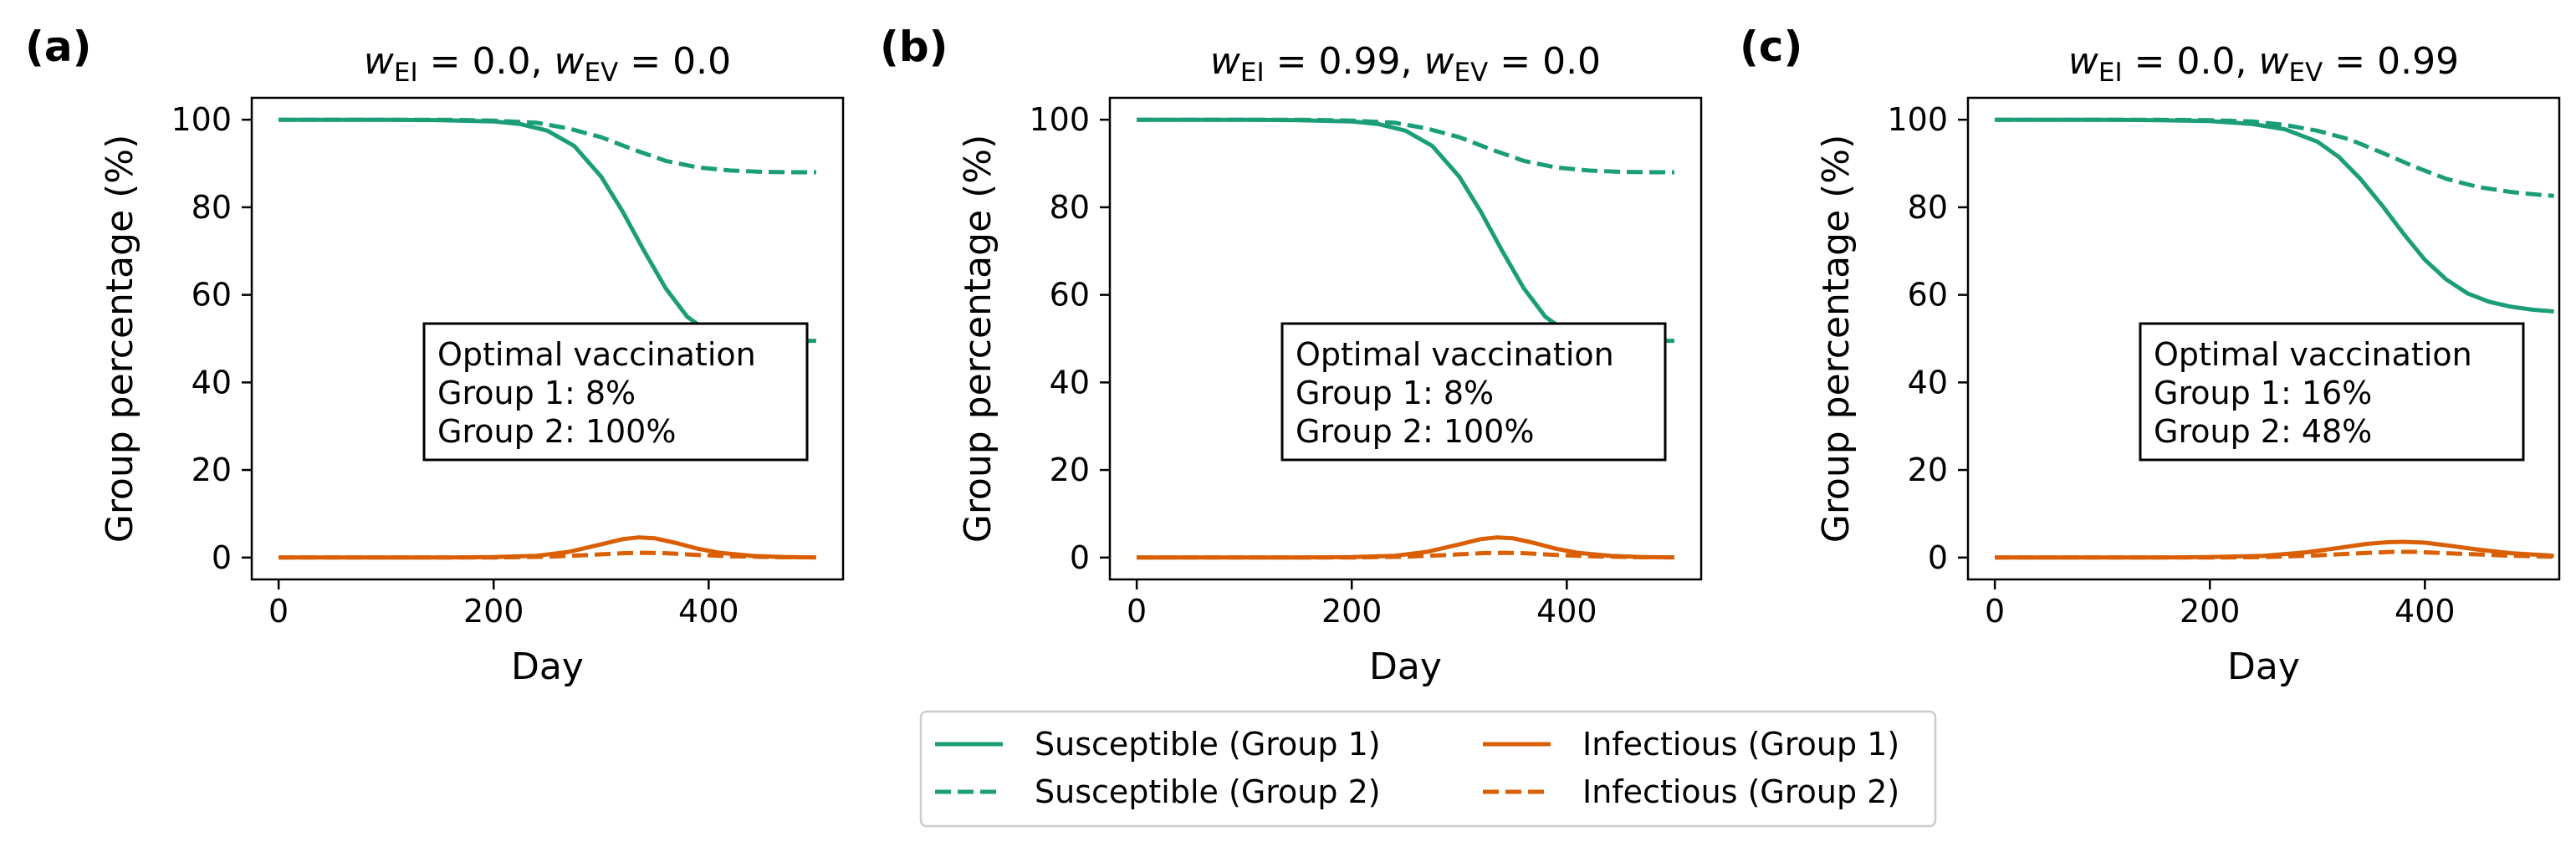 This screenshot has height=847, width=2576. Describe the element at coordinates (2391, 61) in the screenshot. I see `title-text: = 0.99` at that location.